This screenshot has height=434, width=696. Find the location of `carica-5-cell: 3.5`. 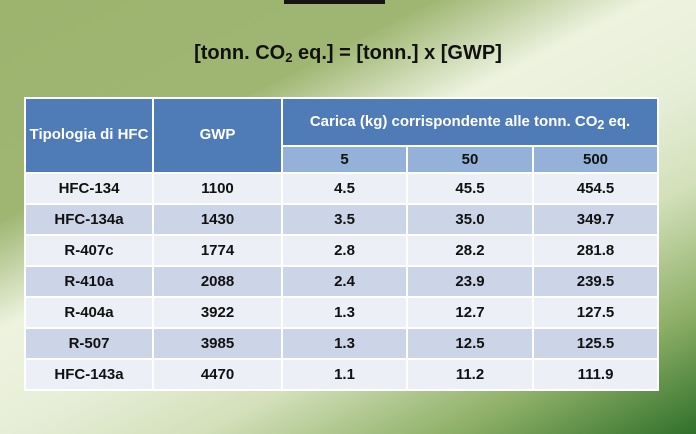

carica-5-cell: 3.5 is located at coordinates (344, 219).